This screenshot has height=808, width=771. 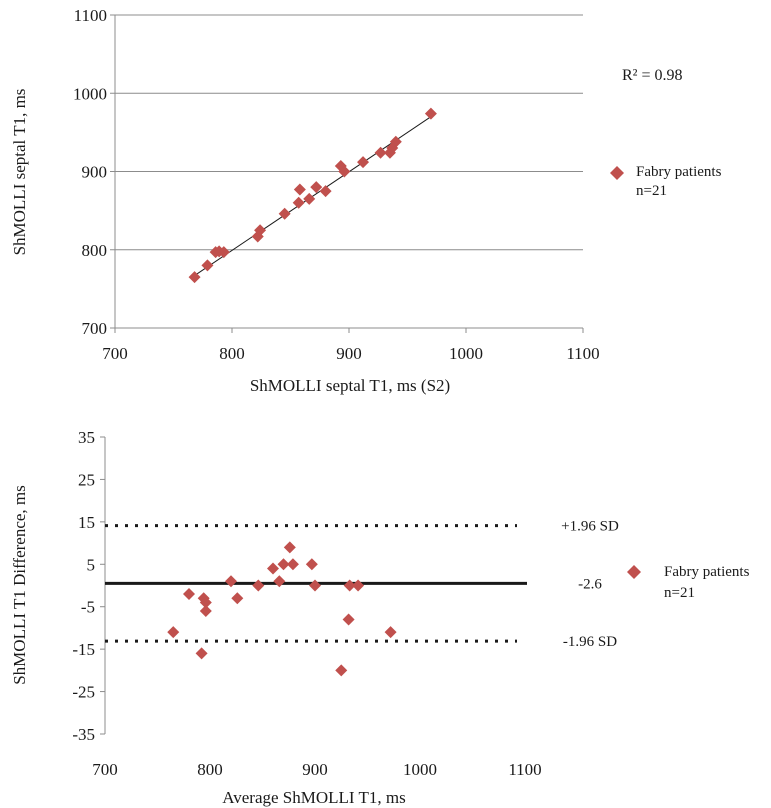 I want to click on c2-x-tick-label: 1100, so click(x=524, y=769).